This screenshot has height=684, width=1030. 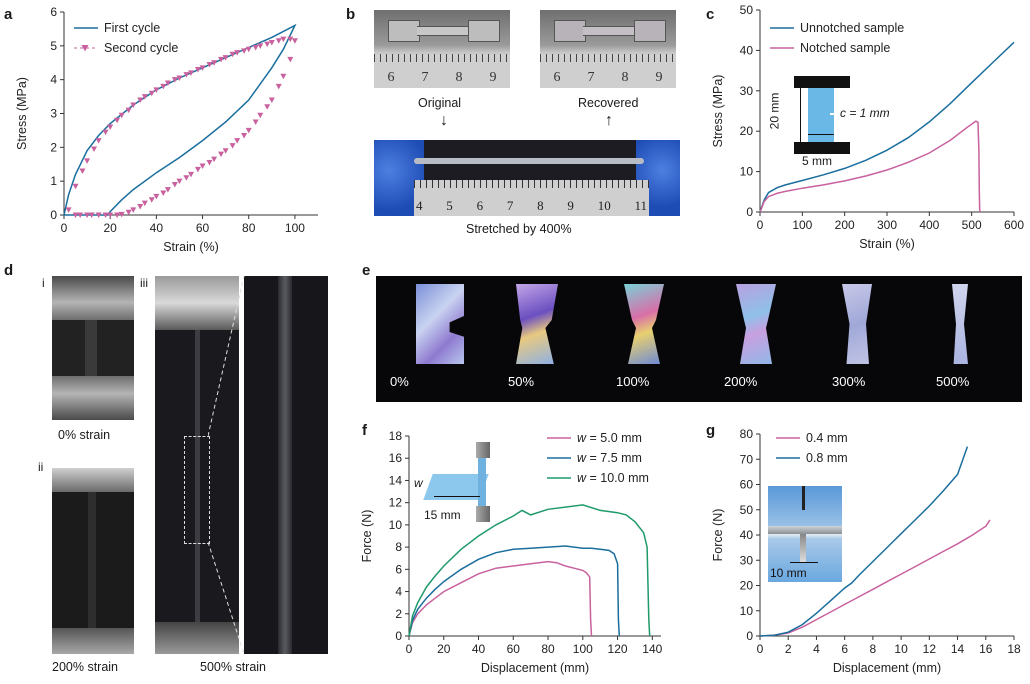 I want to click on legend-label: Second cycle, so click(x=141, y=48).